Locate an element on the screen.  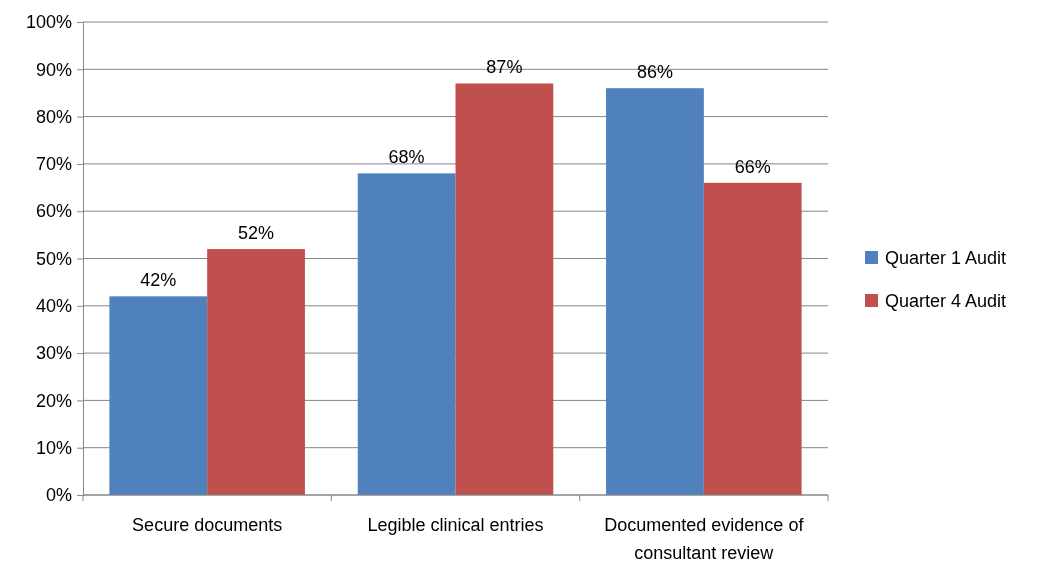
y-tick-label: 100% is located at coordinates (48, 22).